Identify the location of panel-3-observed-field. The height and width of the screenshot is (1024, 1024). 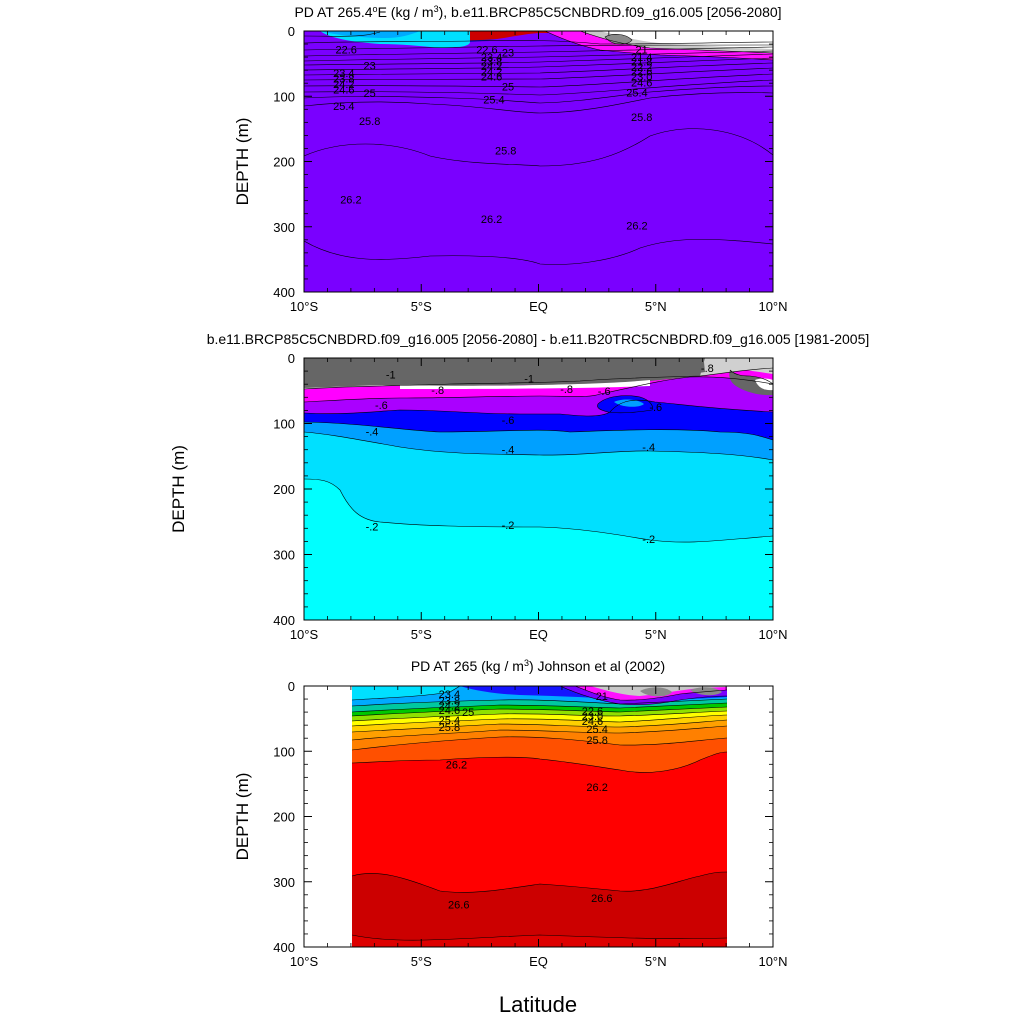
(539, 816).